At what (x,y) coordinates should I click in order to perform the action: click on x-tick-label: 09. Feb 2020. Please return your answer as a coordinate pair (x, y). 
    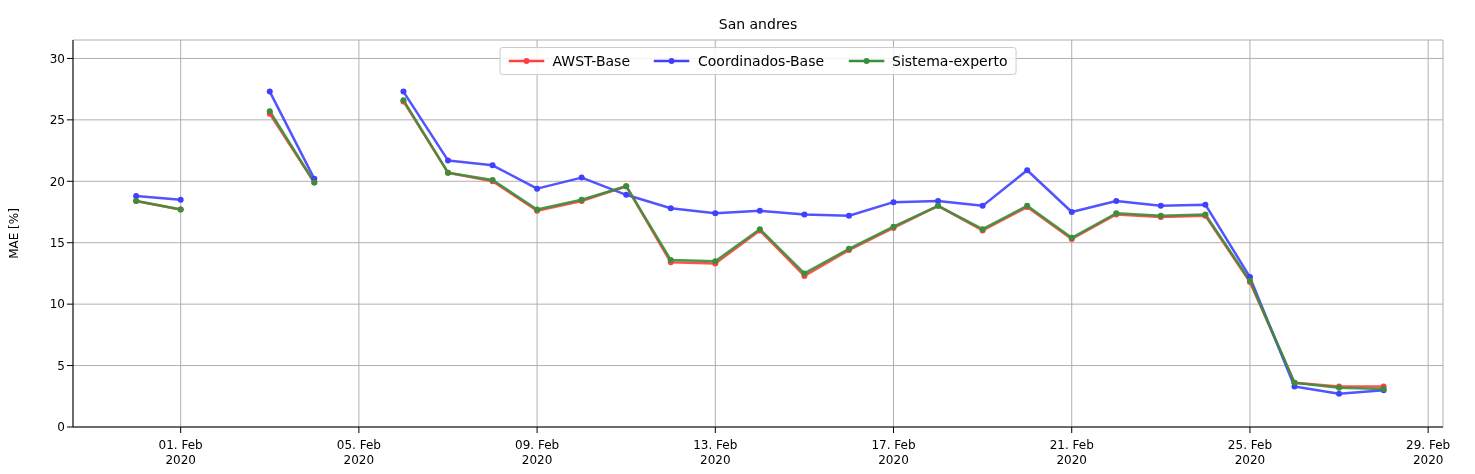
    Looking at the image, I should click on (537, 452).